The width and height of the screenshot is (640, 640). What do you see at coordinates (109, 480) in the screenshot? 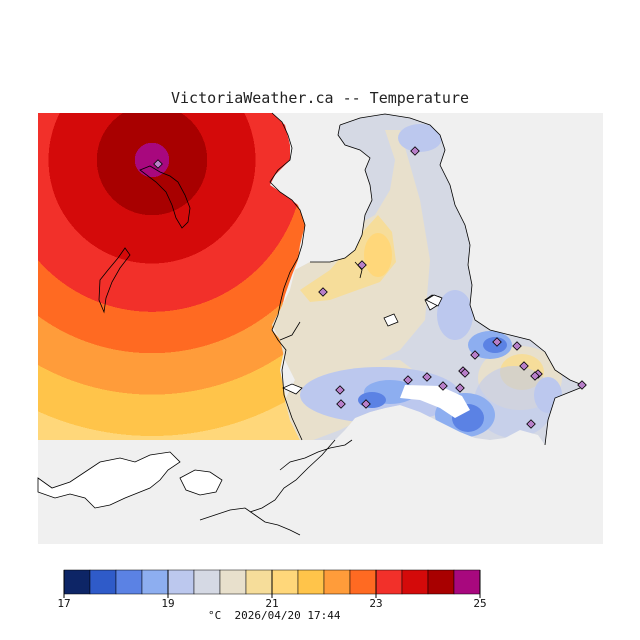
I see `south-coastline` at bounding box center [109, 480].